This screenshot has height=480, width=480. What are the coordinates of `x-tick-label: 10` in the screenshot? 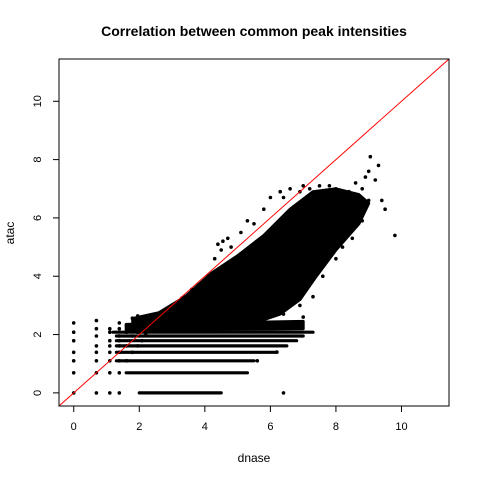 It's located at (401, 427).